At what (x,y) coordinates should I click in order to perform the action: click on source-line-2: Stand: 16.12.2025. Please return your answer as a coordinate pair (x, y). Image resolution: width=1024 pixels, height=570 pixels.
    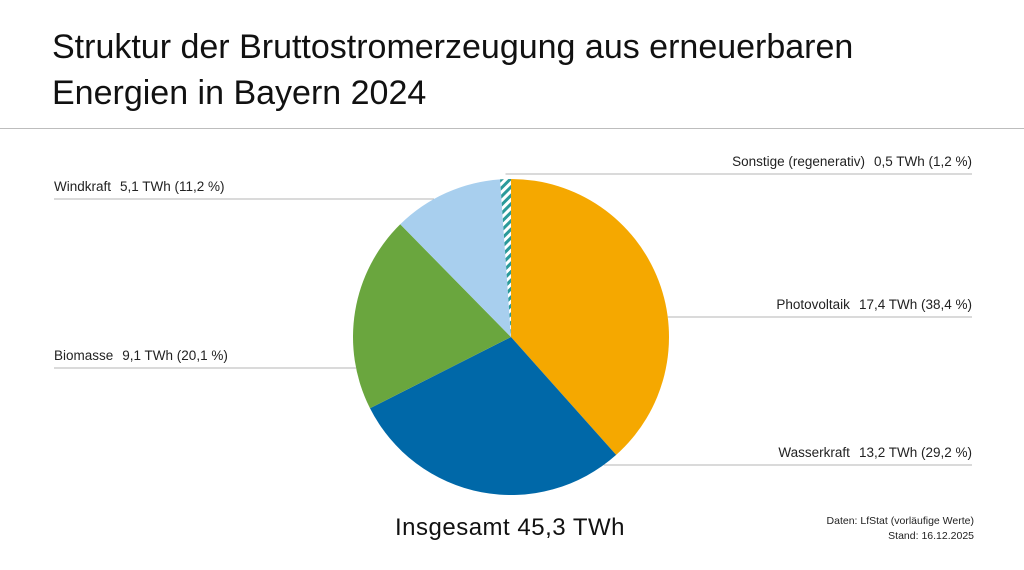
    Looking at the image, I should click on (931, 536).